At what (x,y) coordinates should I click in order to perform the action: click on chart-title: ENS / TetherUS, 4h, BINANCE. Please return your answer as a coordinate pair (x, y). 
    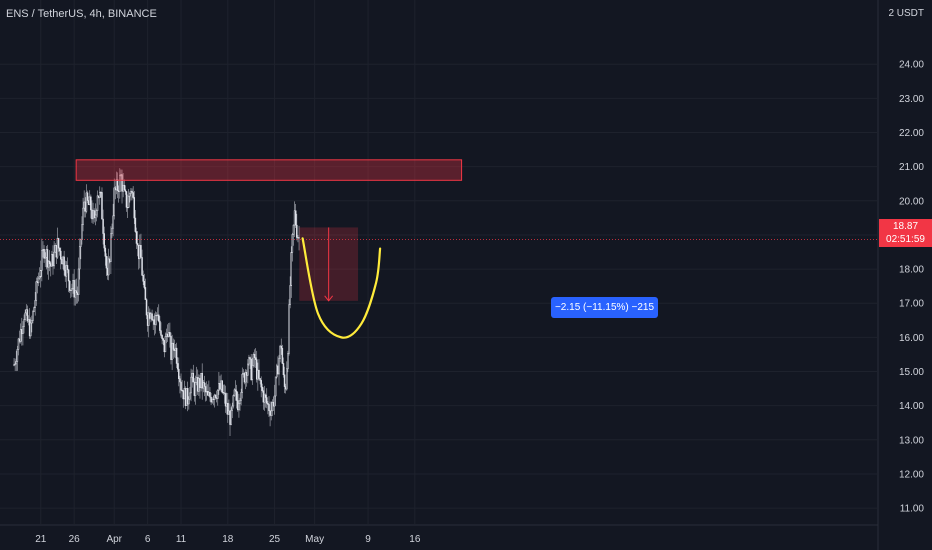
    Looking at the image, I should click on (81, 14).